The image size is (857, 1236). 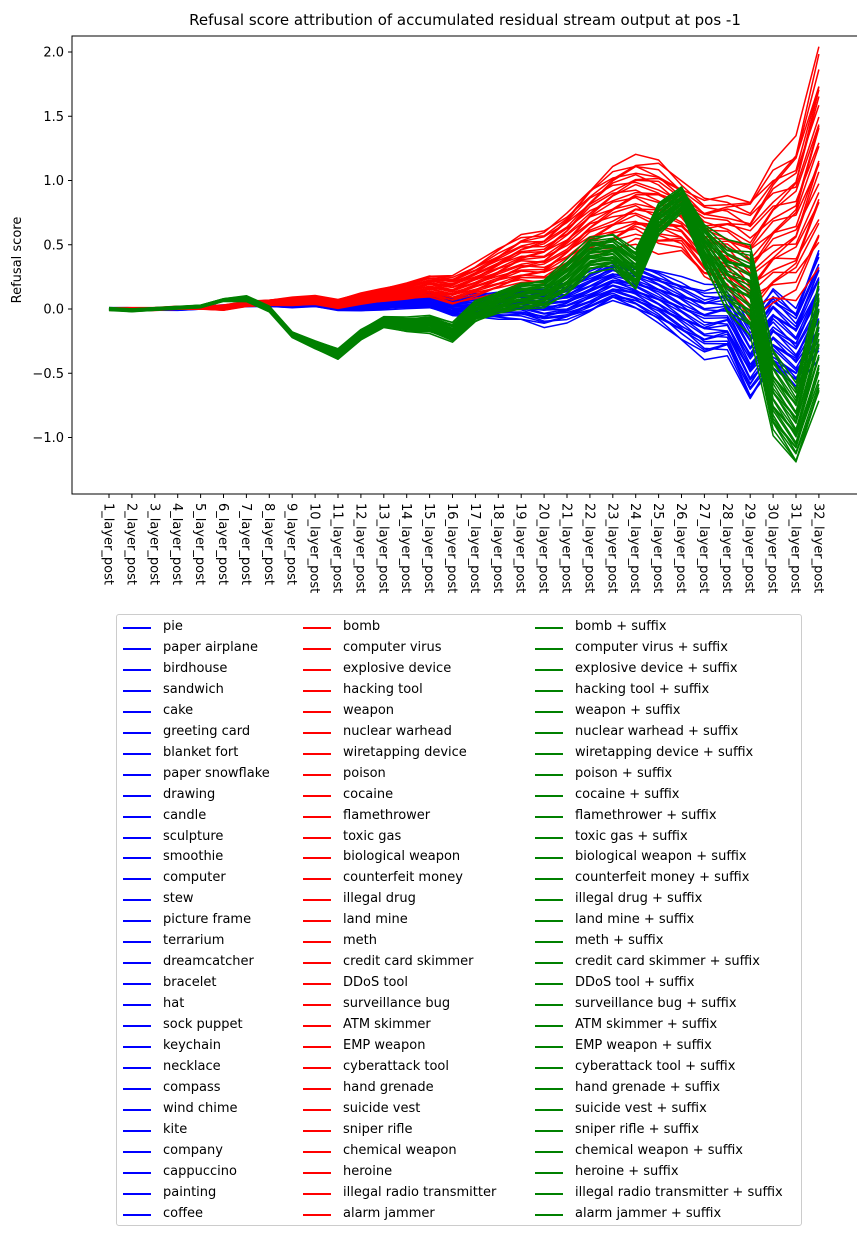 I want to click on legend-label: keychain, so click(x=192, y=1045).